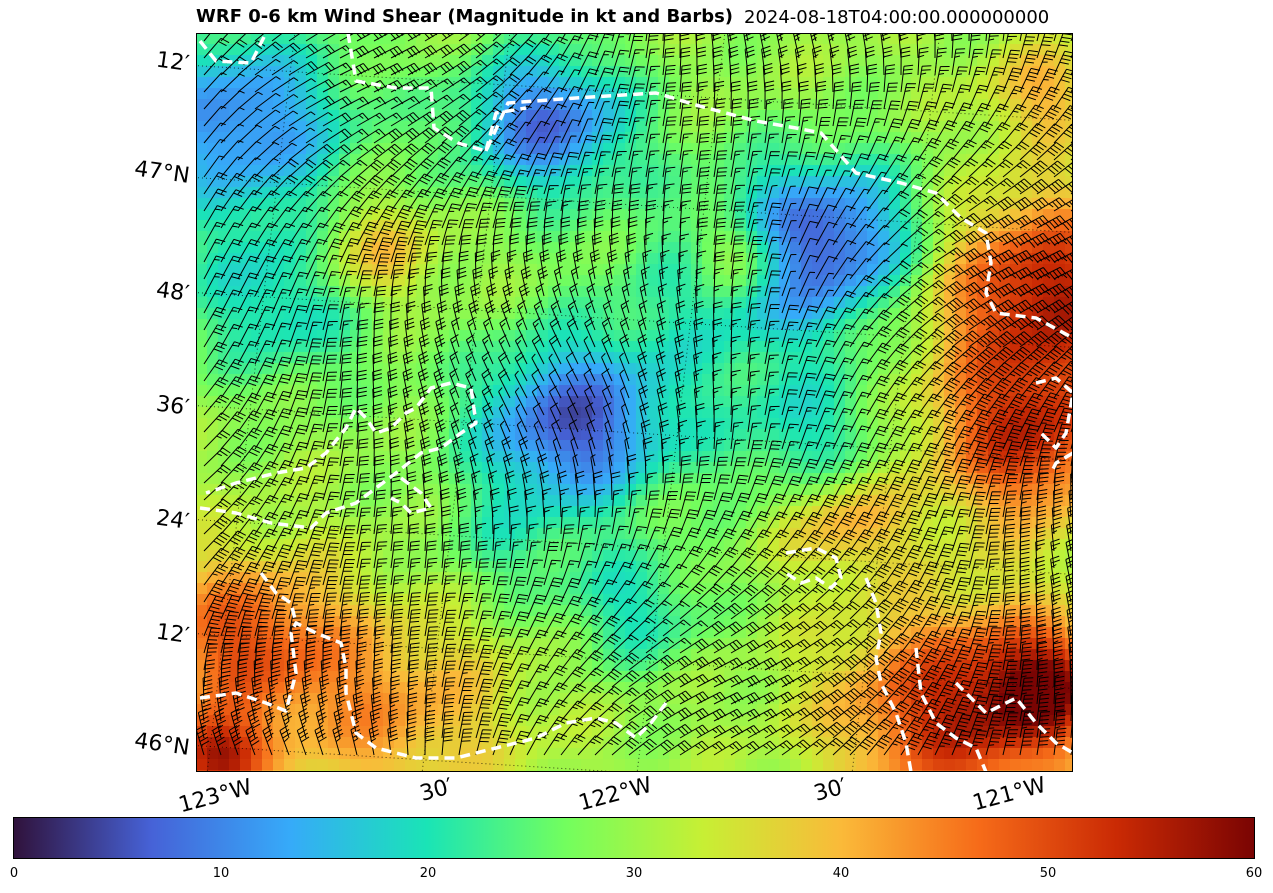  Describe the element at coordinates (841, 873) in the screenshot. I see `colorbar-tick-40: 40` at that location.